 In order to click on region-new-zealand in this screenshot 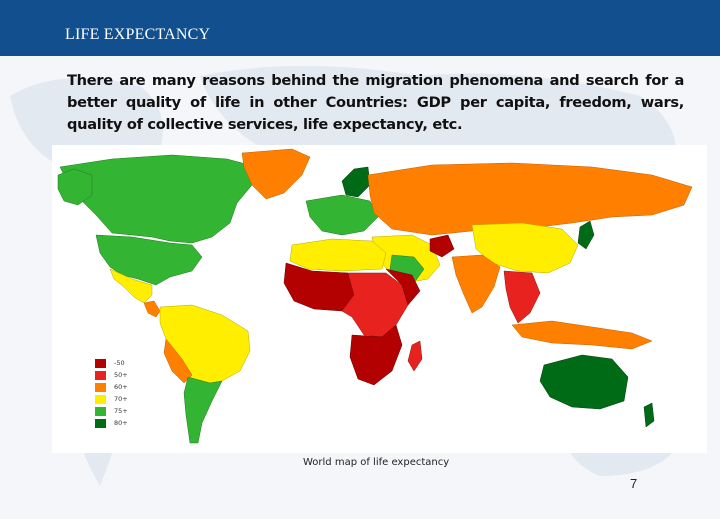, I will do `click(649, 415)`.